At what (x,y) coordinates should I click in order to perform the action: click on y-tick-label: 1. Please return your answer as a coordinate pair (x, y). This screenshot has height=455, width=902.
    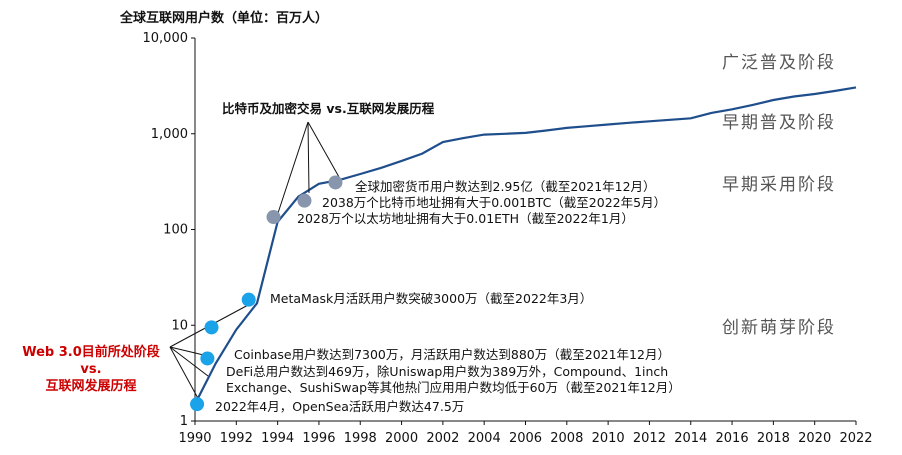
    Looking at the image, I should click on (184, 421).